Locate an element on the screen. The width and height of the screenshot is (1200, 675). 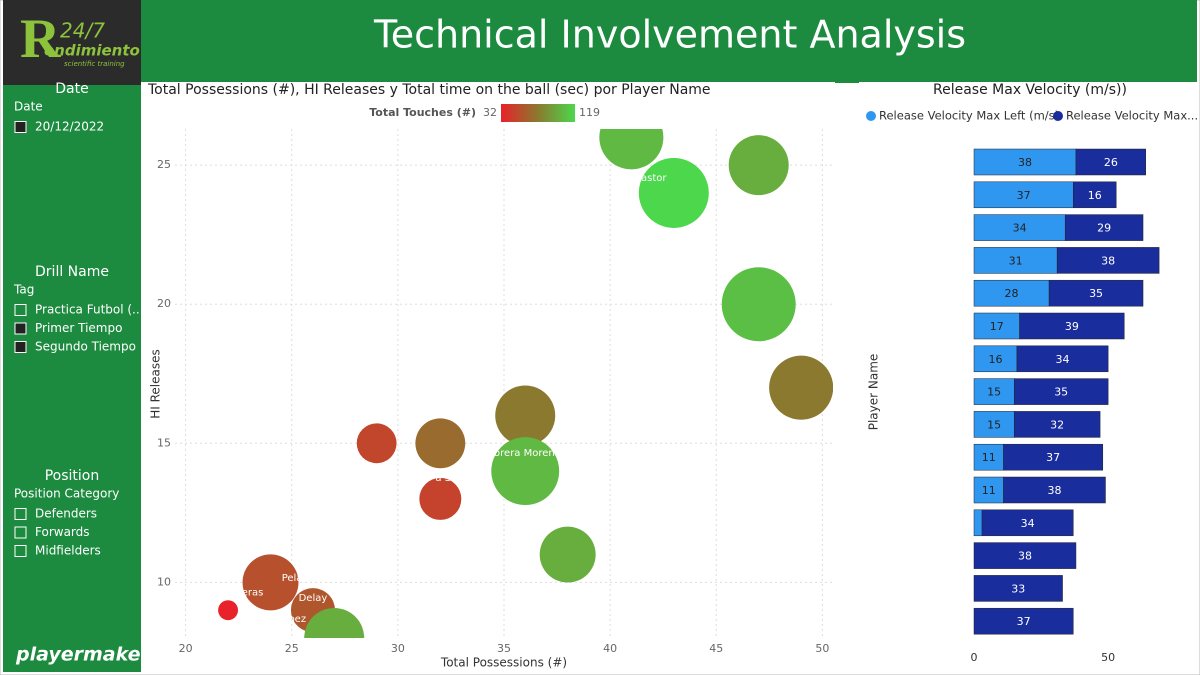
bar-value-label: 29 is located at coordinates (1104, 228).